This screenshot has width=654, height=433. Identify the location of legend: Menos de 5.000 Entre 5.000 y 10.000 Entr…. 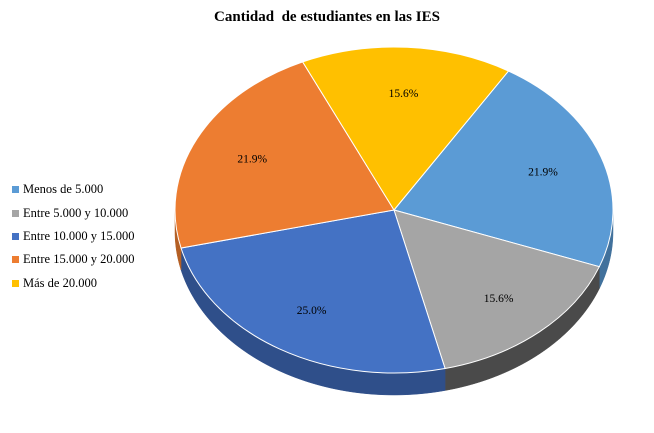
(73, 236).